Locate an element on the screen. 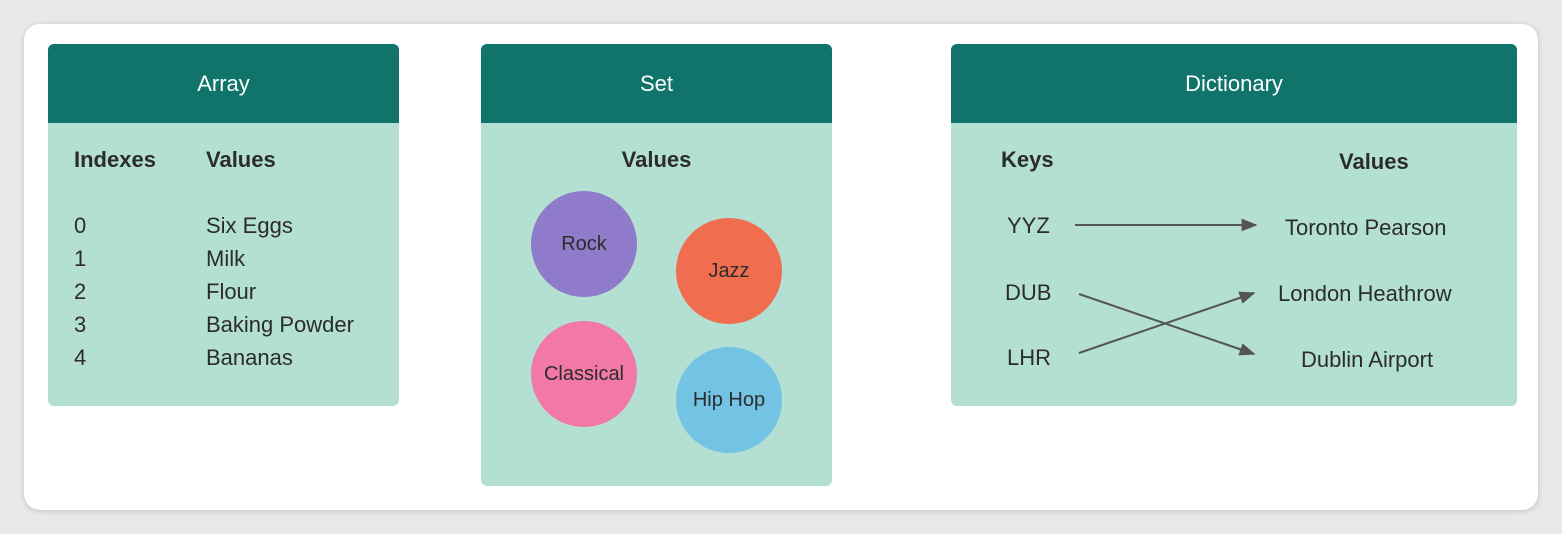 The image size is (1562, 534). dictionary-arrows is located at coordinates (1166, 287).